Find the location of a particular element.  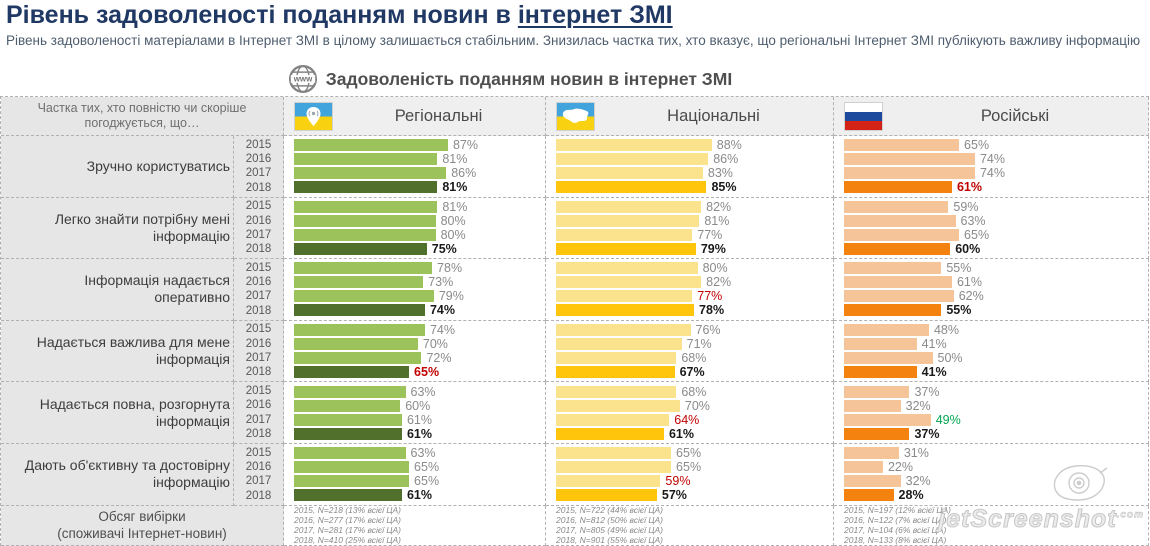

bar-row-2018: 28% is located at coordinates (996, 495).